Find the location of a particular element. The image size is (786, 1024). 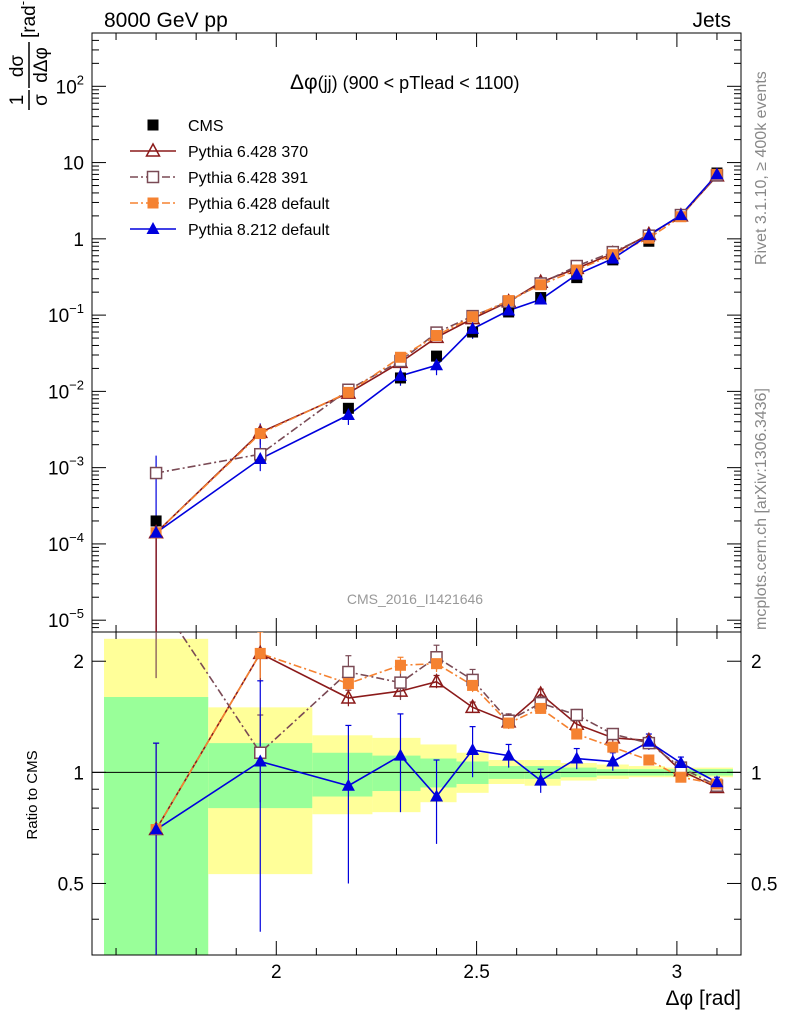

y-tick-label: 1 is located at coordinates (78, 240).